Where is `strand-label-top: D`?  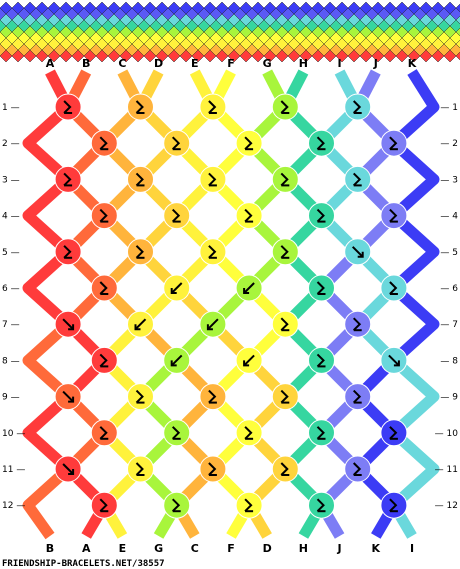 strand-label-top: D is located at coordinates (158, 63).